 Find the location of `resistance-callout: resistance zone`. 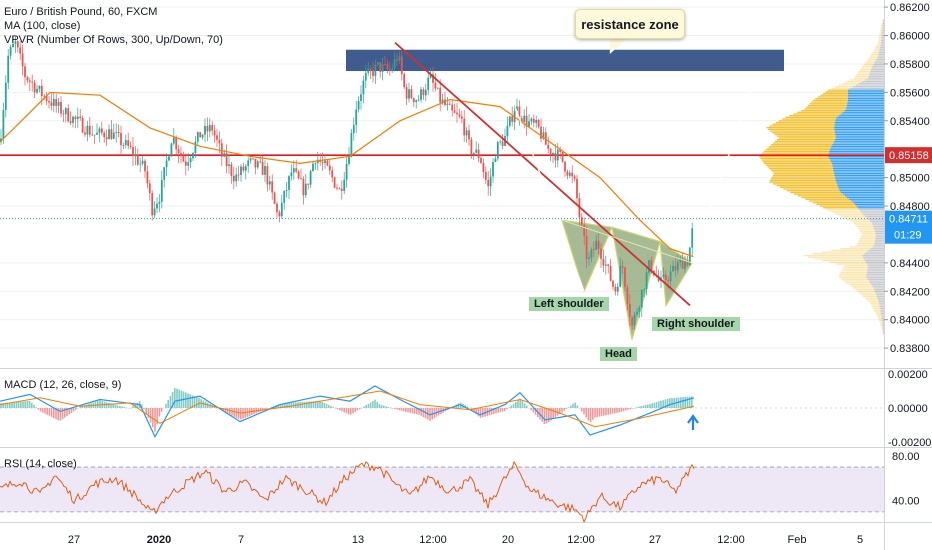

resistance-callout: resistance zone is located at coordinates (630, 24).